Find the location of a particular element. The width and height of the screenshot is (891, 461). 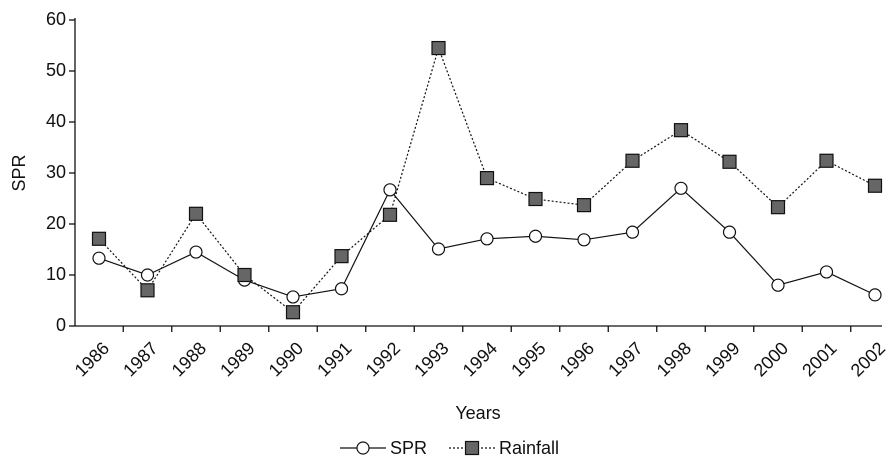

y-axis-label: SPR is located at coordinates (19, 172).